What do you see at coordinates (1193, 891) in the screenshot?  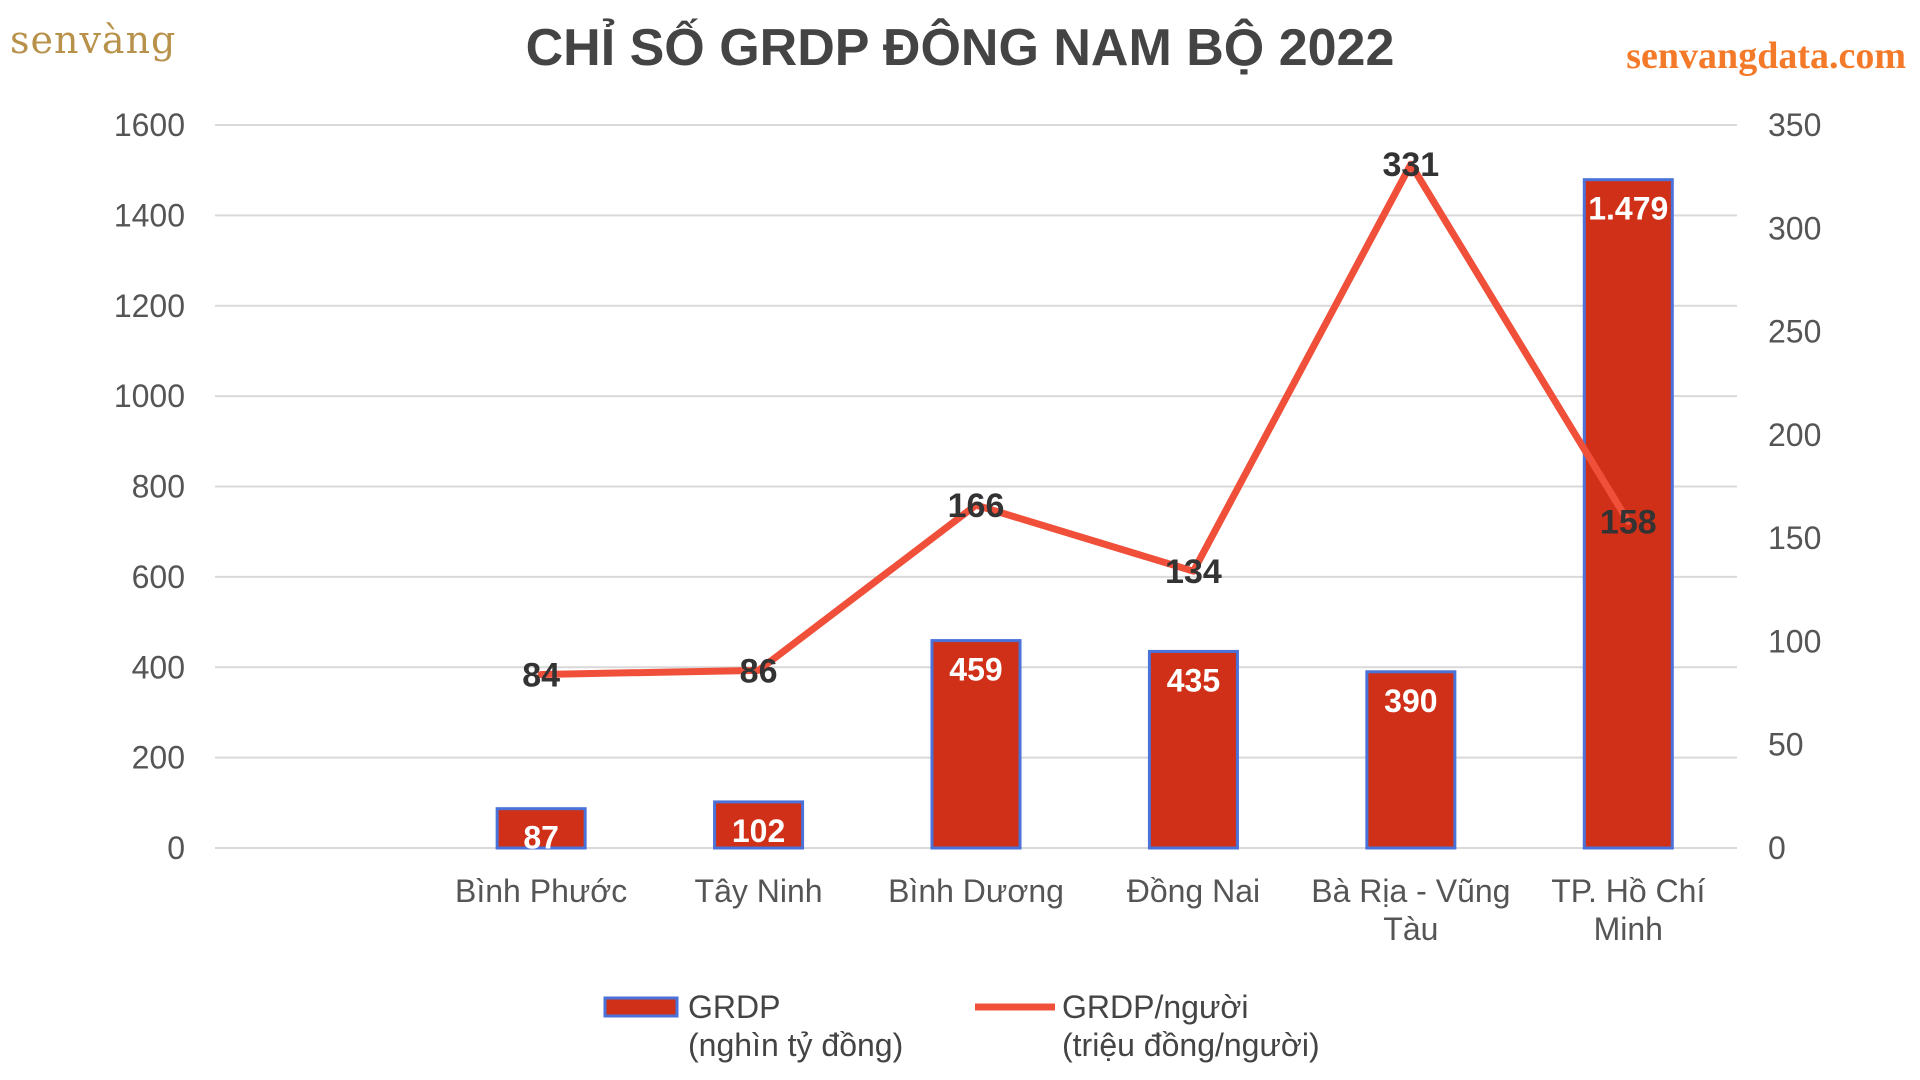 I see `category-label: Đồng Nai` at bounding box center [1193, 891].